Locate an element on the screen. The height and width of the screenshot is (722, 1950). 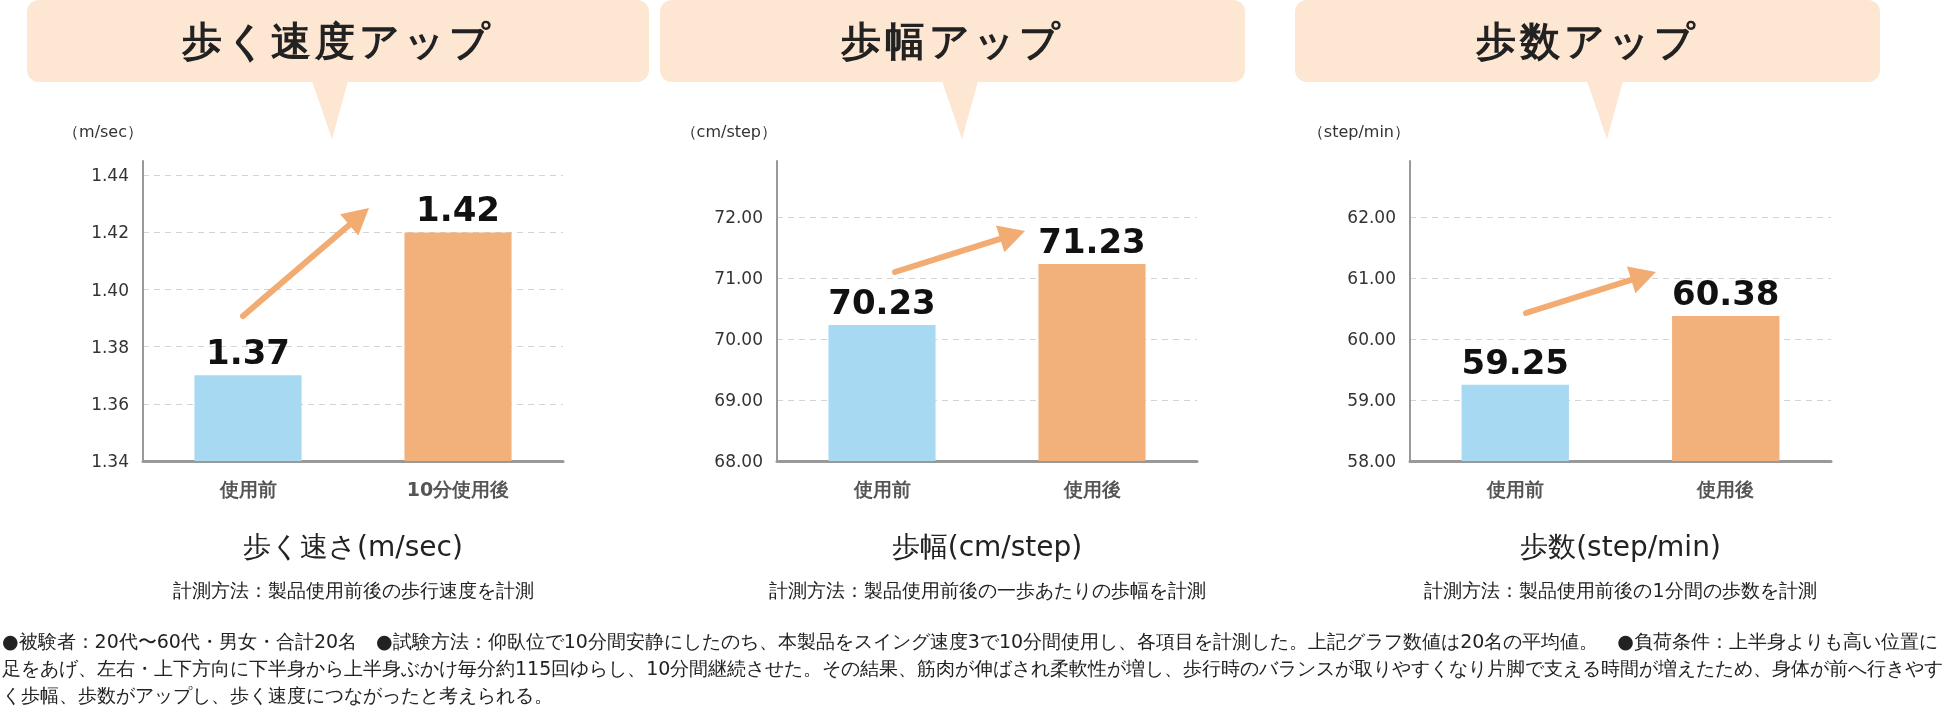
x-axis-title: 歩幅(cm/step) is located at coordinates (987, 547).